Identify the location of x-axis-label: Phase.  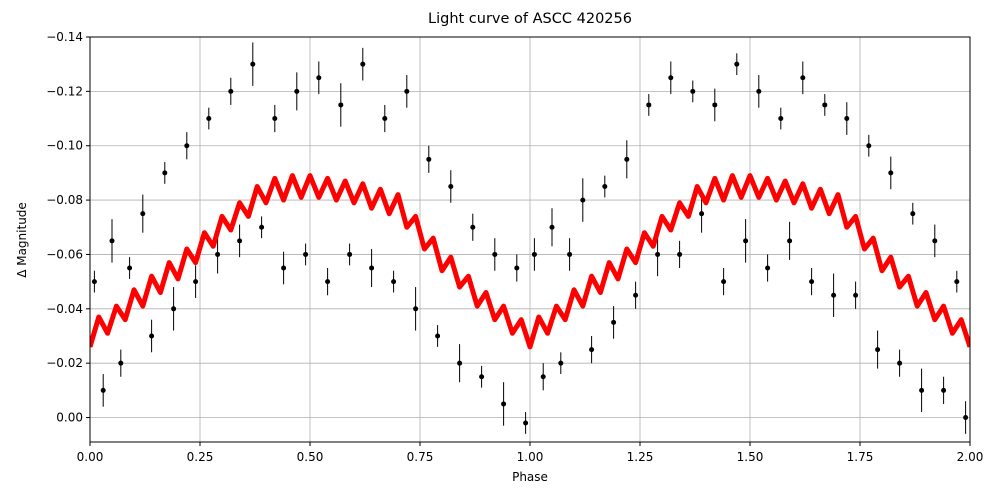
(530, 477).